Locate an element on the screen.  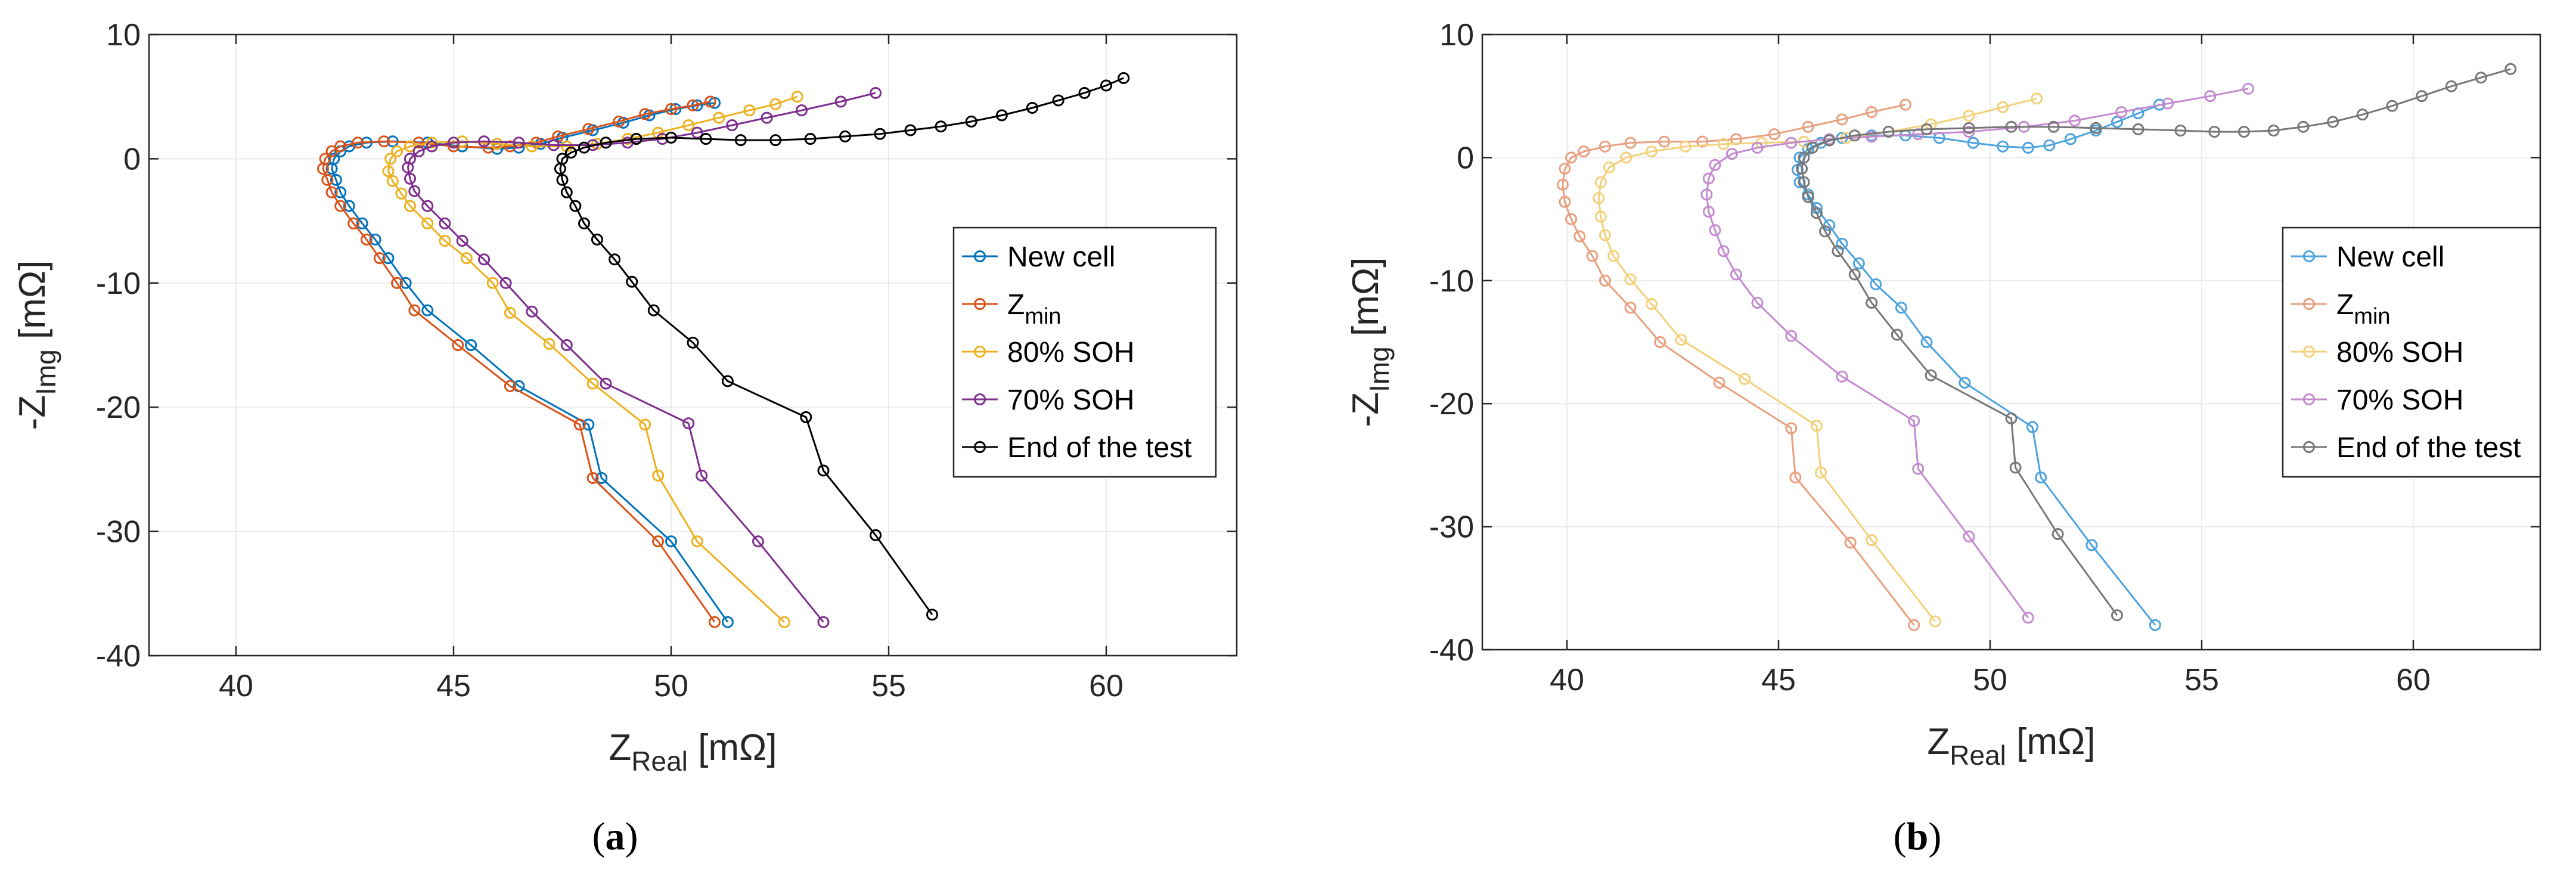
legend-label: Zmin is located at coordinates (2363, 309).